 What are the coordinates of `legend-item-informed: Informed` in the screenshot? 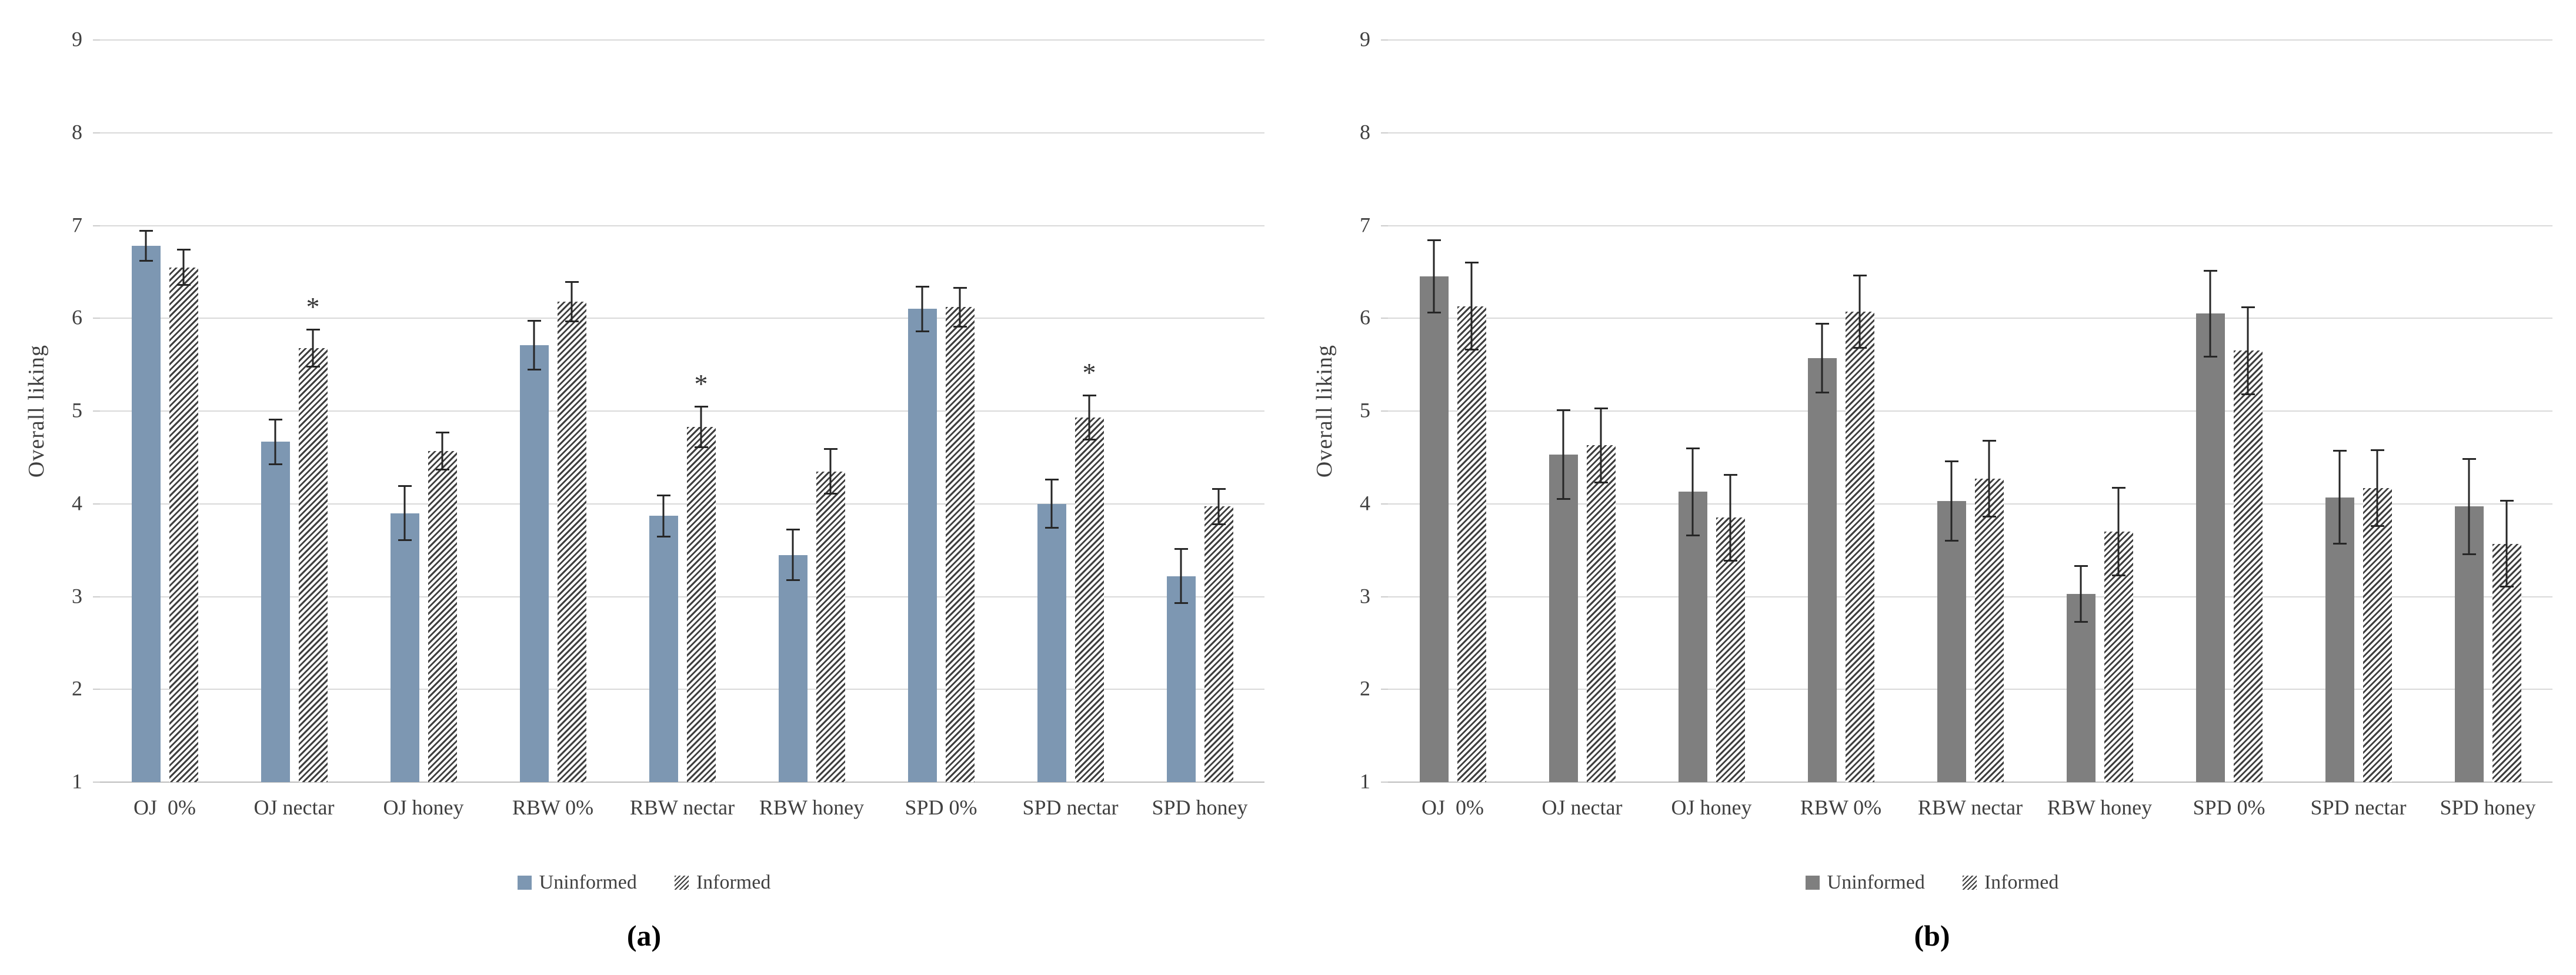 It's located at (2010, 883).